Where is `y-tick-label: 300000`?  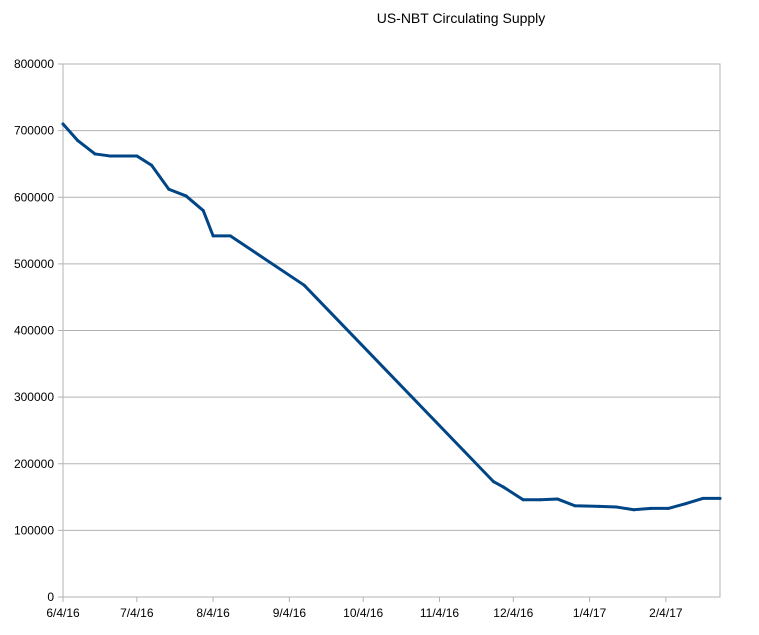
y-tick-label: 300000 is located at coordinates (34, 397).